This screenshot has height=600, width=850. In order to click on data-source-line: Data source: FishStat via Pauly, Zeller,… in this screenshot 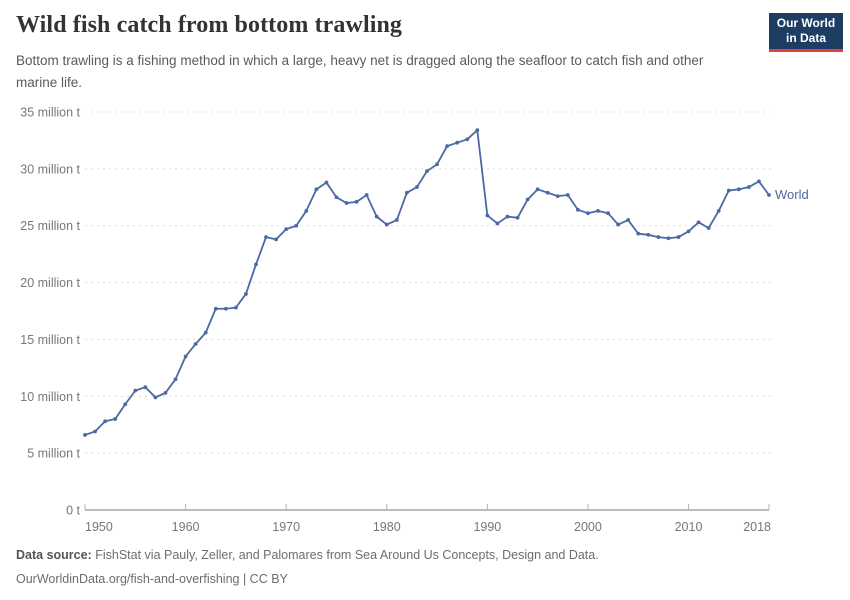, I will do `click(416, 555)`.